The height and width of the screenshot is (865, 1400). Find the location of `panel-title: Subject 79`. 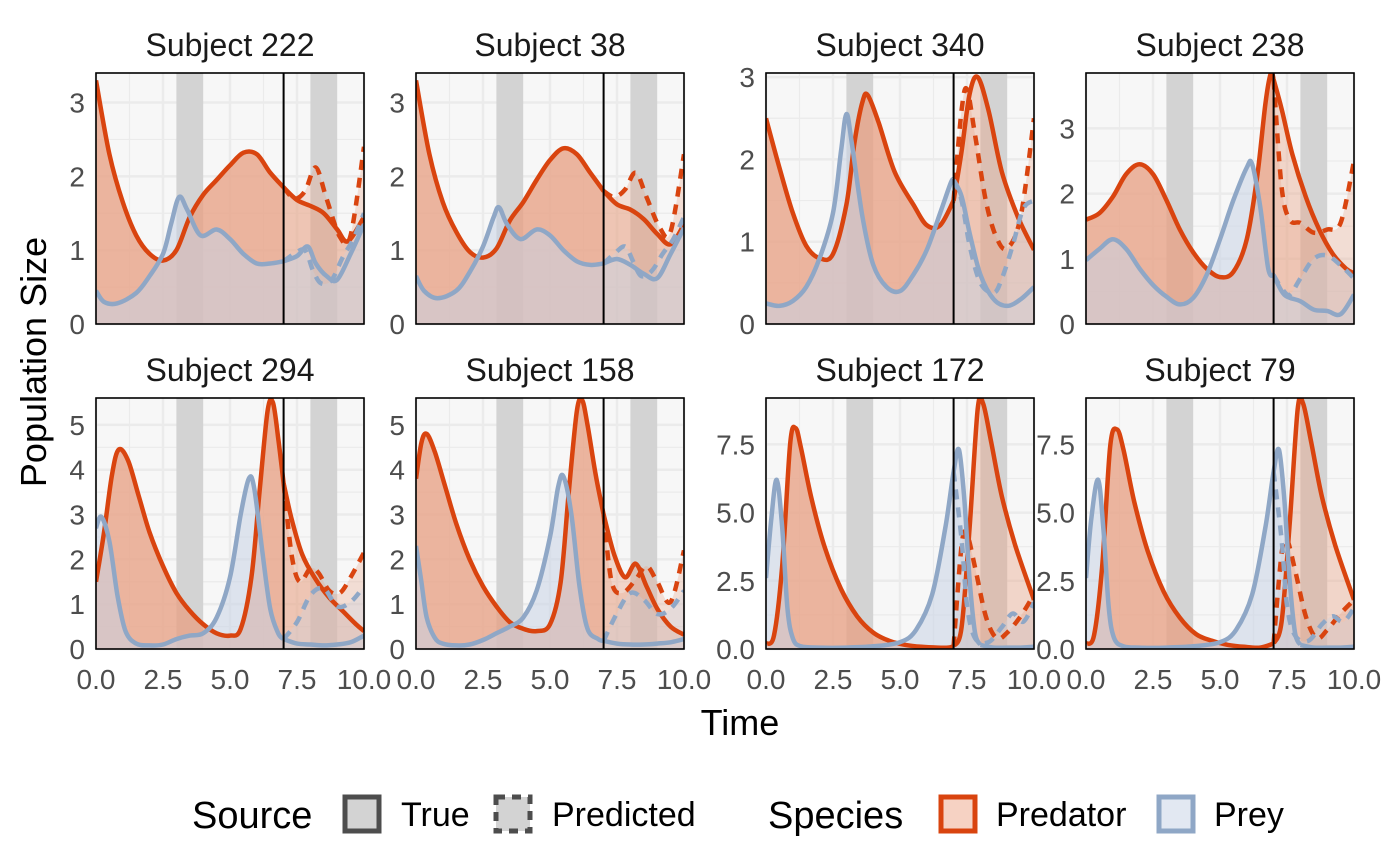

panel-title: Subject 79 is located at coordinates (1219, 370).